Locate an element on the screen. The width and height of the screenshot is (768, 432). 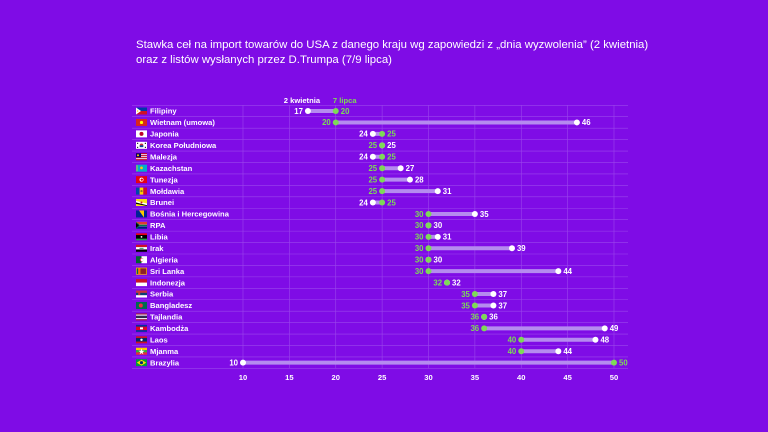
april-value-label: 27 is located at coordinates (410, 168).